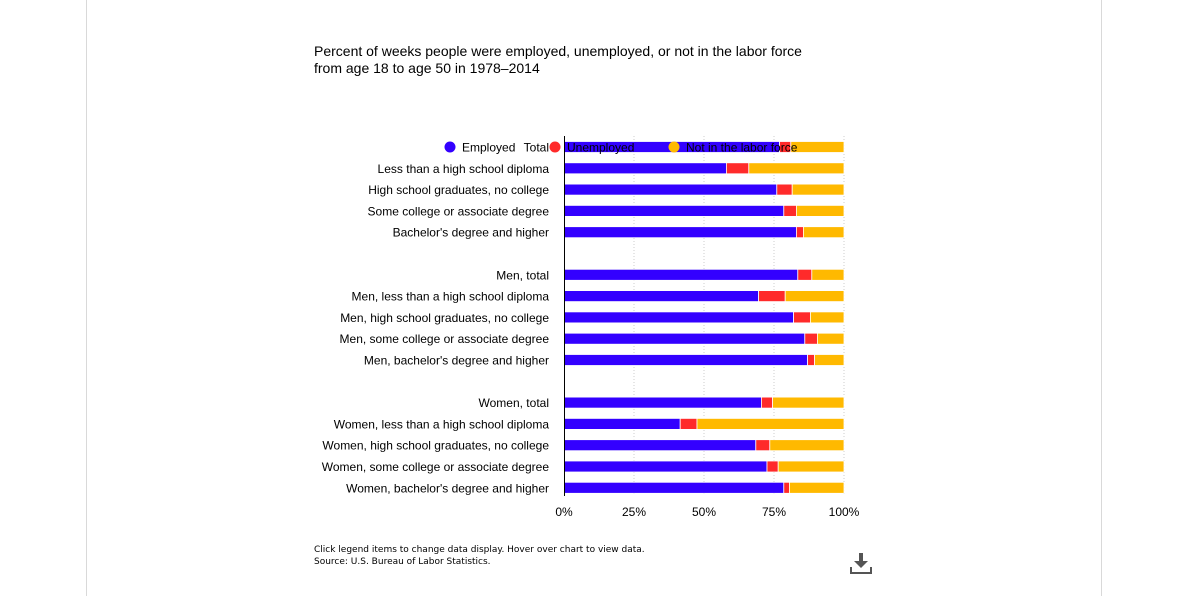 The width and height of the screenshot is (1192, 596). I want to click on category-label: Men, less than a high school diploma, so click(451, 297).